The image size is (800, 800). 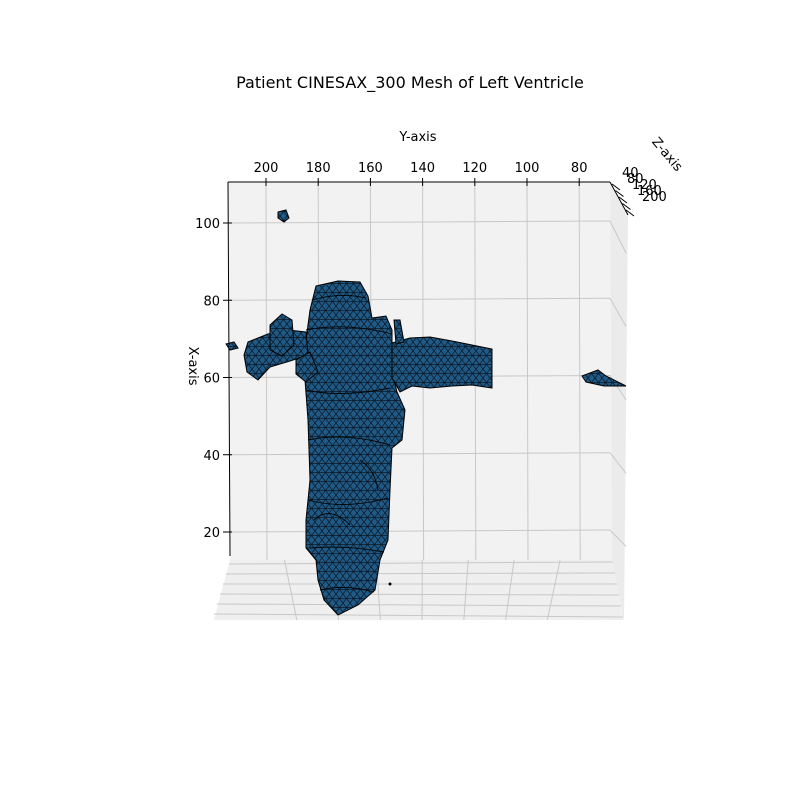 What do you see at coordinates (474, 168) in the screenshot?
I see `y-tick-label: 120` at bounding box center [474, 168].